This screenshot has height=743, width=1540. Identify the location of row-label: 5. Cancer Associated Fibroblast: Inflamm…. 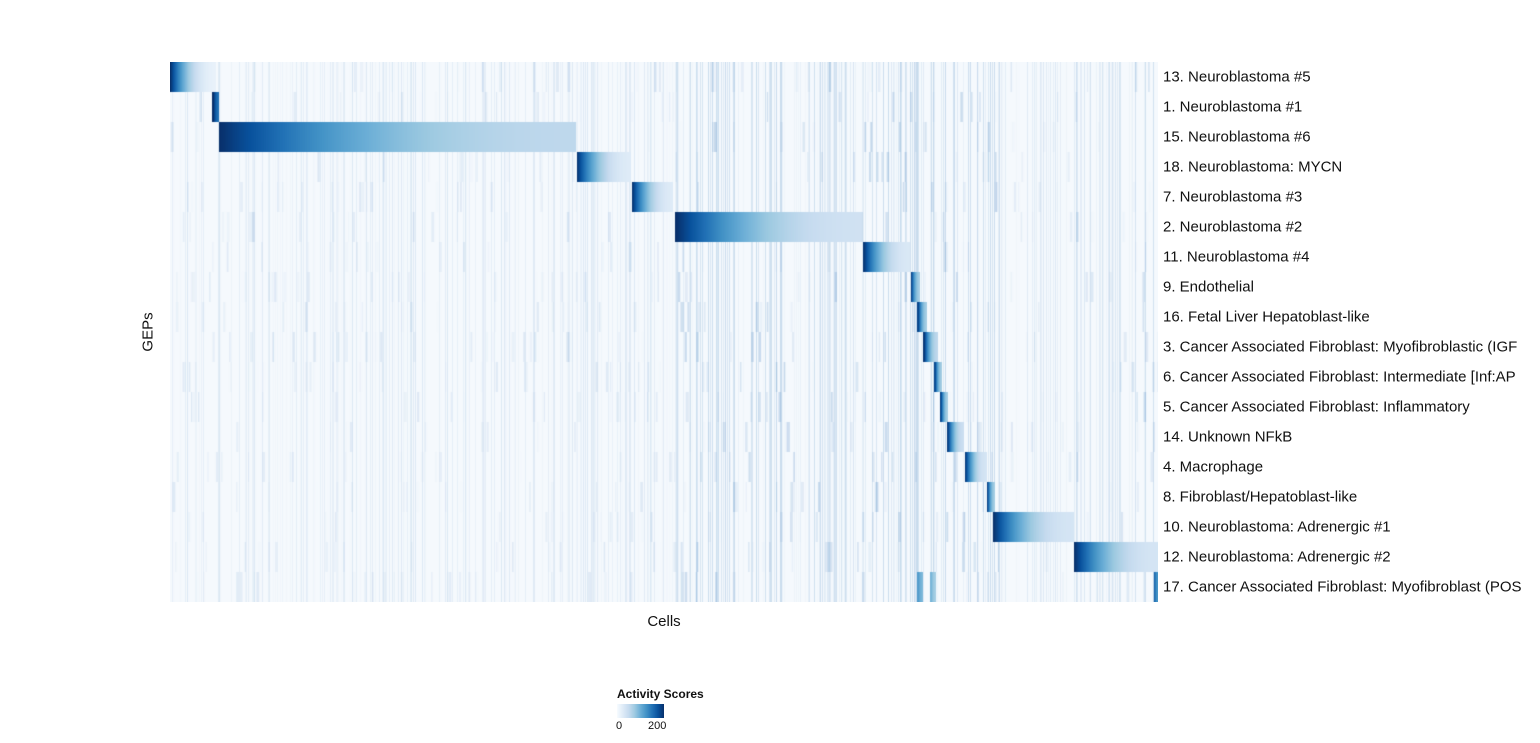
(1316, 407).